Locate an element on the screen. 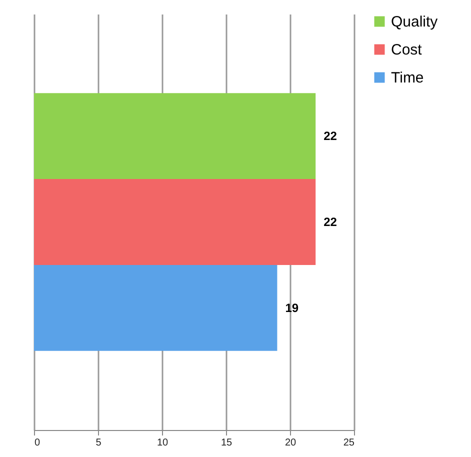 The width and height of the screenshot is (471, 457). x-tick-label: 5 is located at coordinates (99, 443).